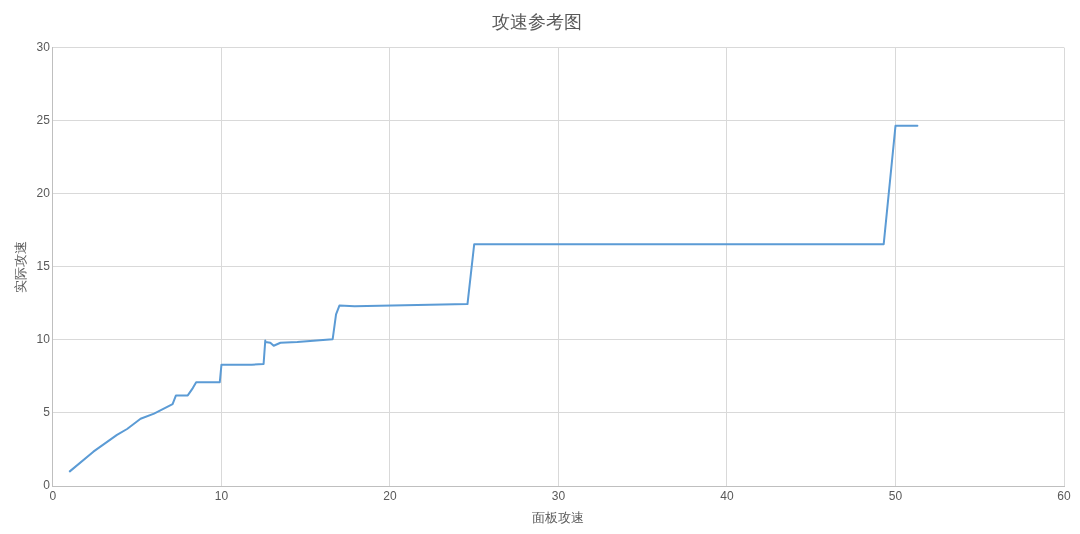 Image resolution: width=1080 pixels, height=534 pixels. I want to click on y-tick-label: 10, so click(43, 339).